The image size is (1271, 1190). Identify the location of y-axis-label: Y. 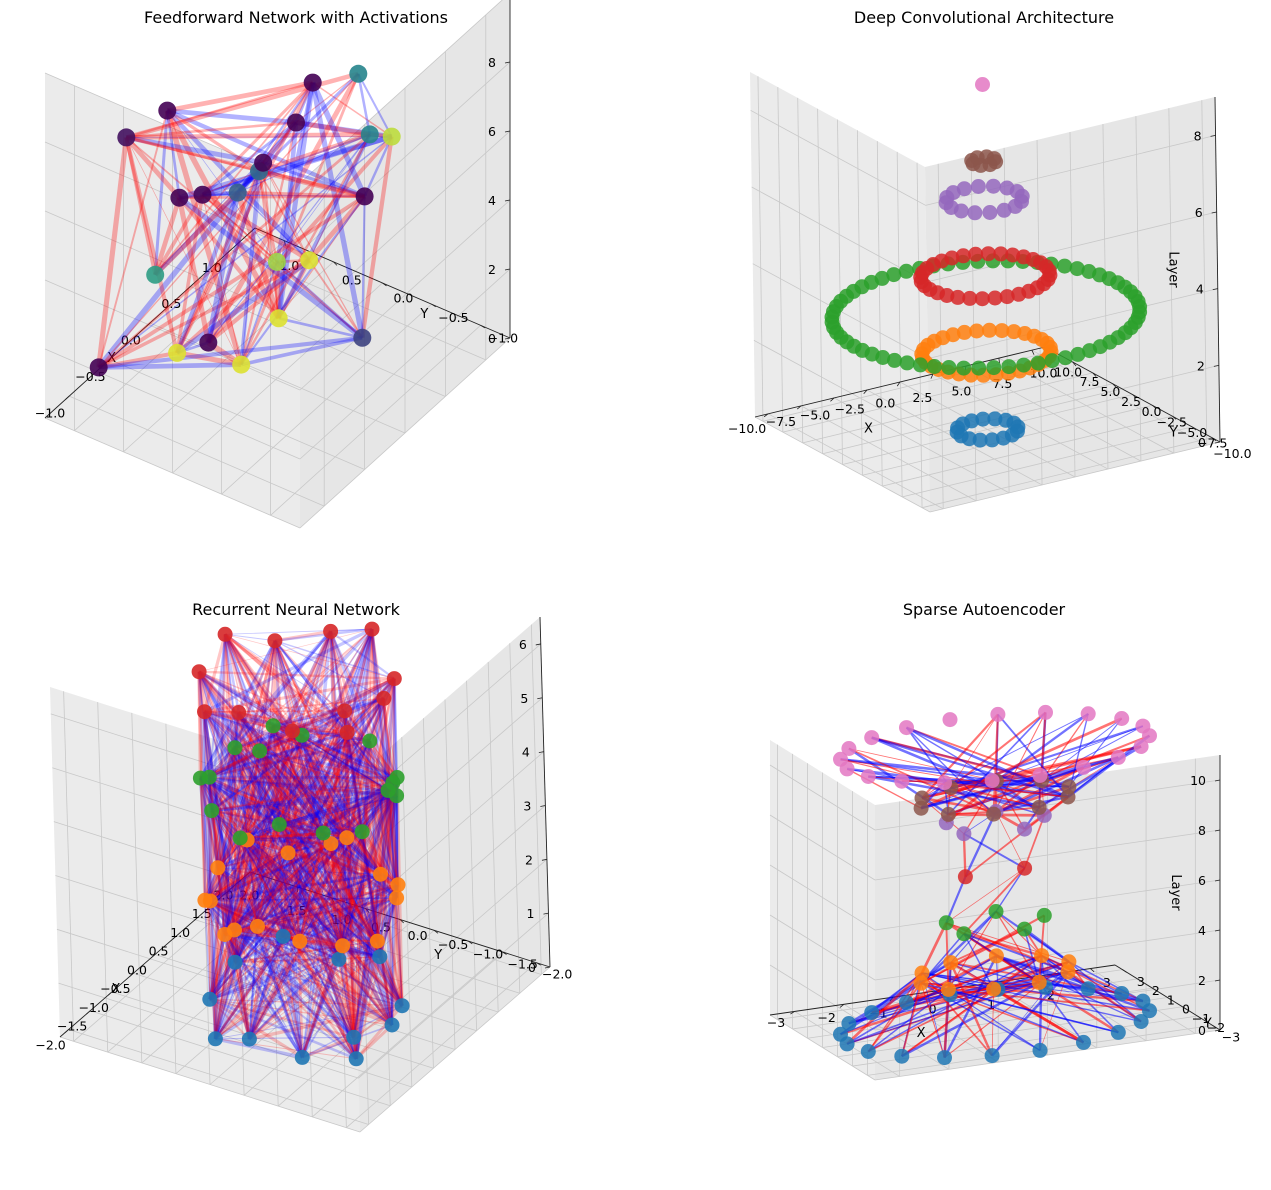
(437, 955).